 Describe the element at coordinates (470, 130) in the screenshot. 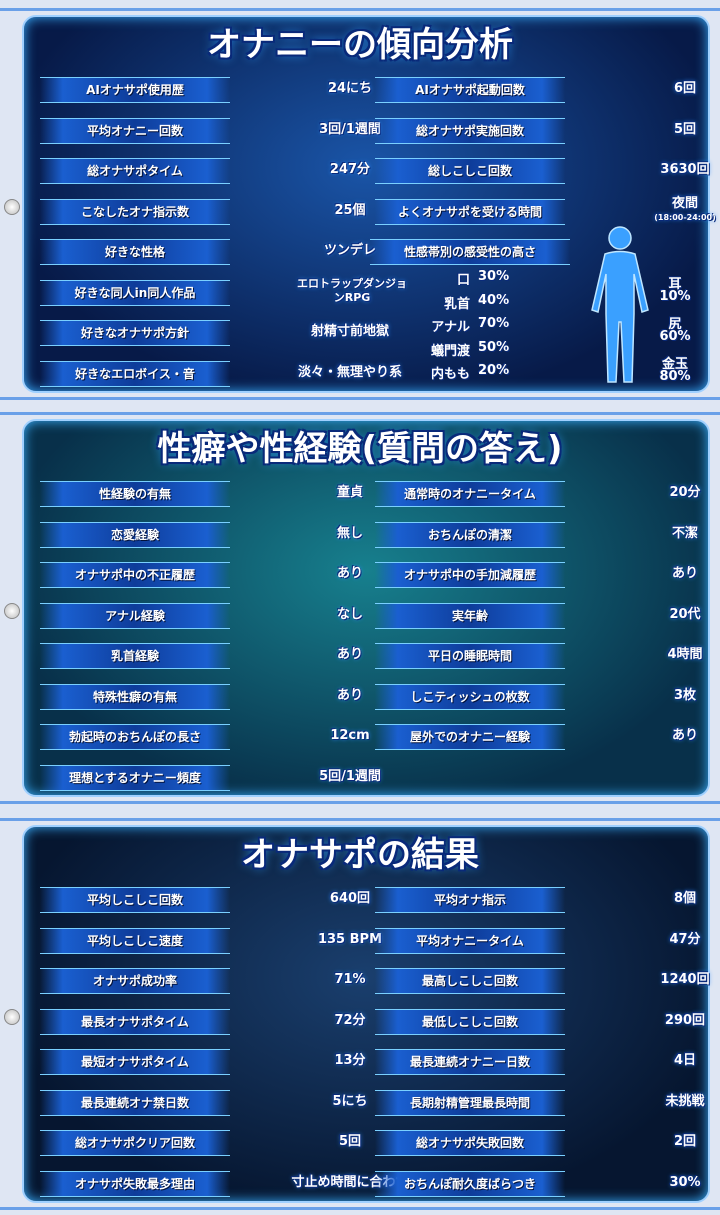

I see `row-label: 総オナサポ実施回数` at that location.